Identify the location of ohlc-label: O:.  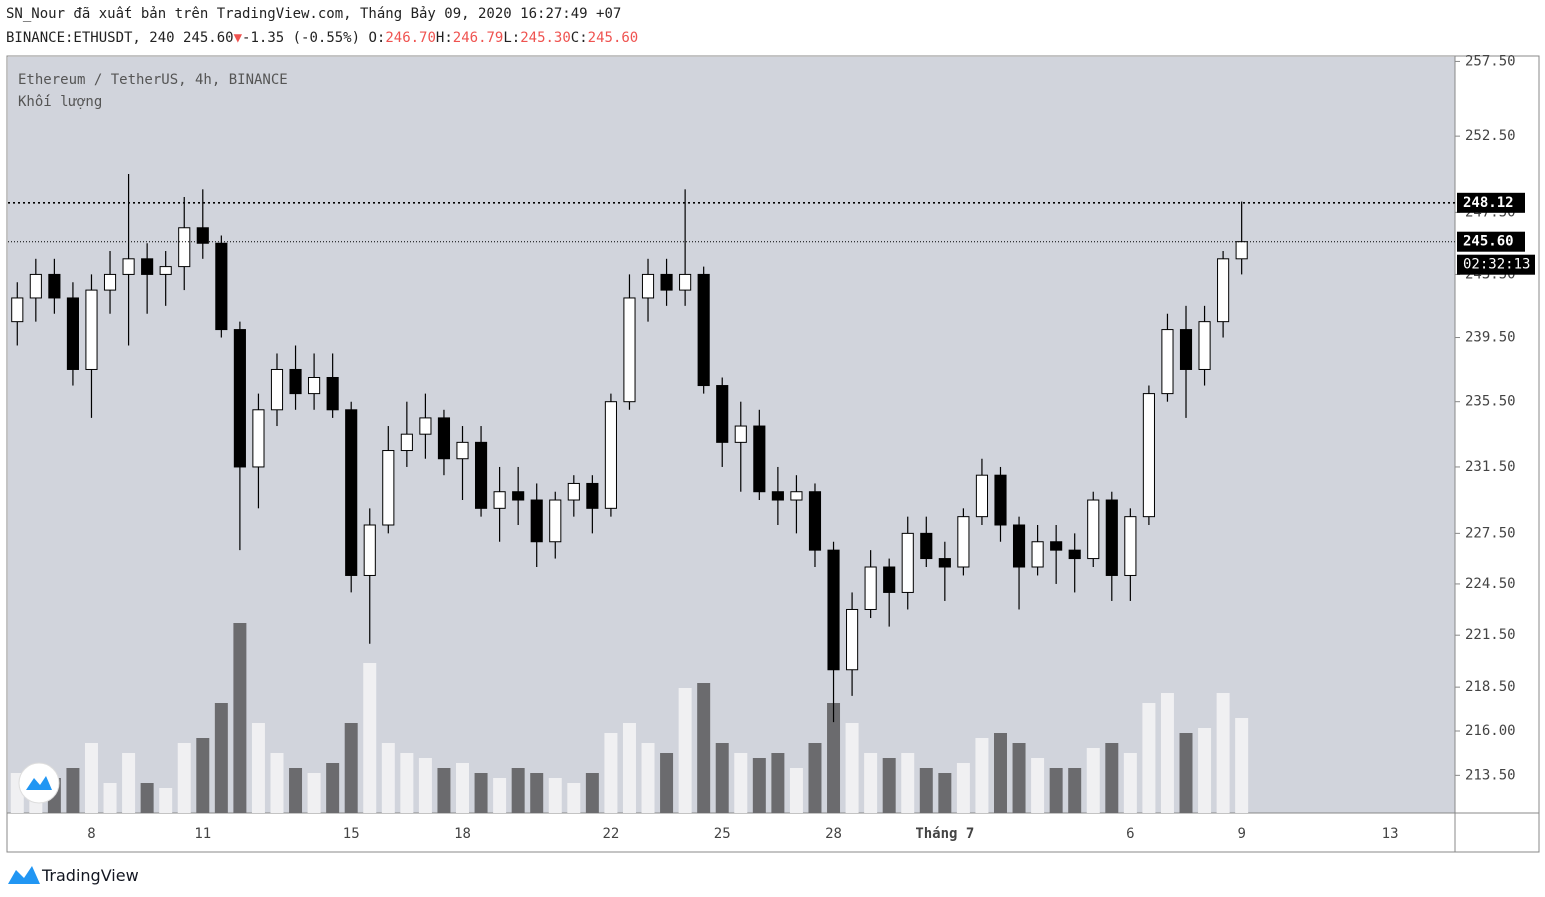
(377, 38).